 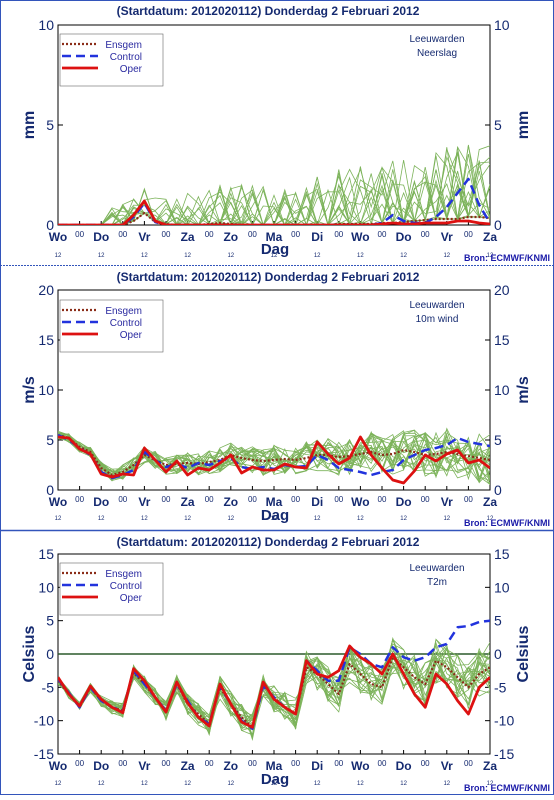 What do you see at coordinates (131, 69) in the screenshot?
I see `legend-label-oper: Oper` at bounding box center [131, 69].